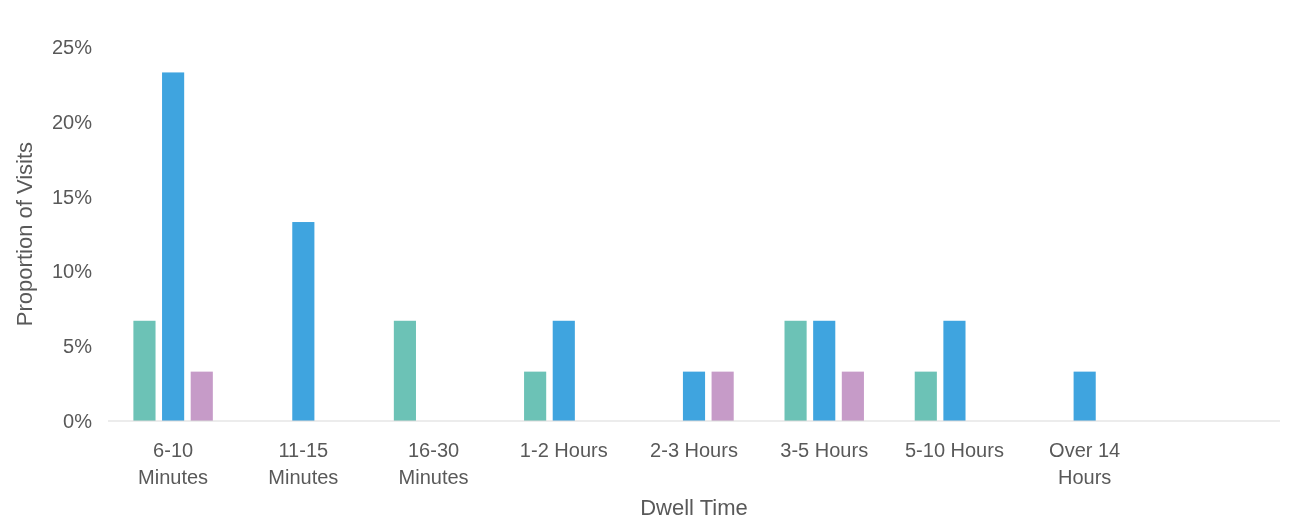 Image resolution: width=1312 pixels, height=527 pixels. What do you see at coordinates (824, 450) in the screenshot?
I see `x-tick-label: 3-5 Hours` at bounding box center [824, 450].